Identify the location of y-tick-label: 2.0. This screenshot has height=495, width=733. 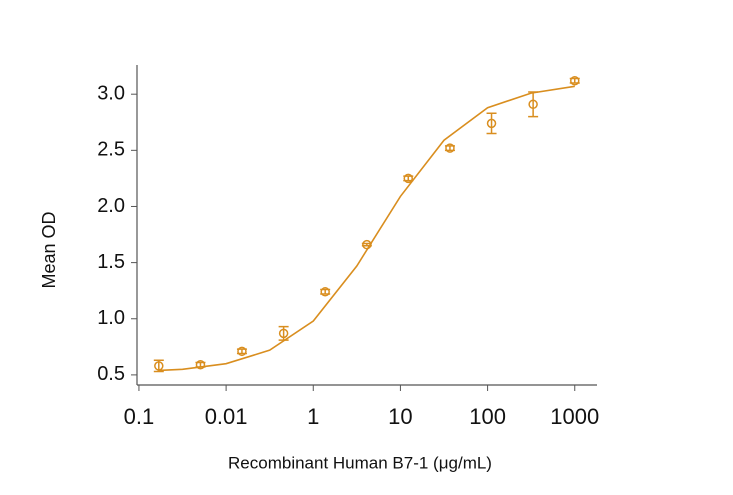
(111, 206).